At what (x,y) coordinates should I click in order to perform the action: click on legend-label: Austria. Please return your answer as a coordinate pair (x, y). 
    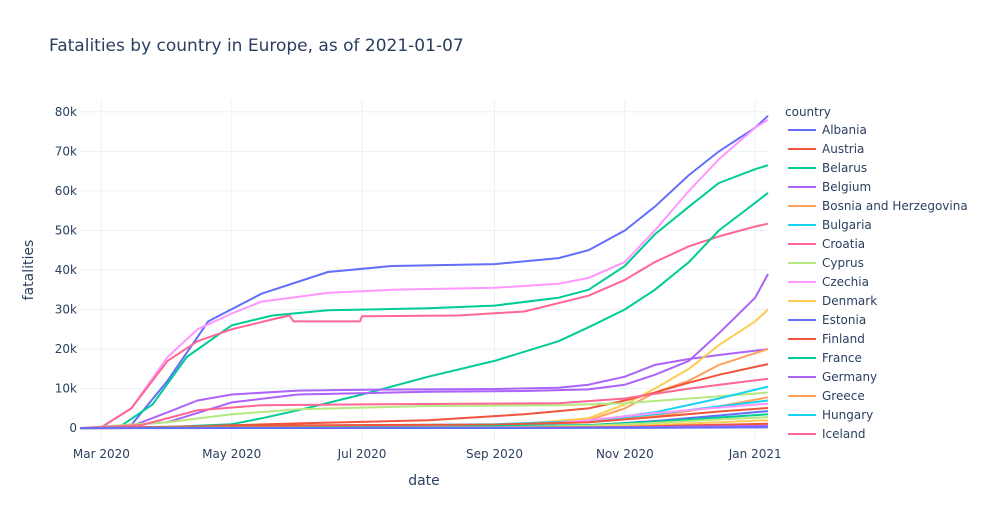
    Looking at the image, I should click on (843, 149).